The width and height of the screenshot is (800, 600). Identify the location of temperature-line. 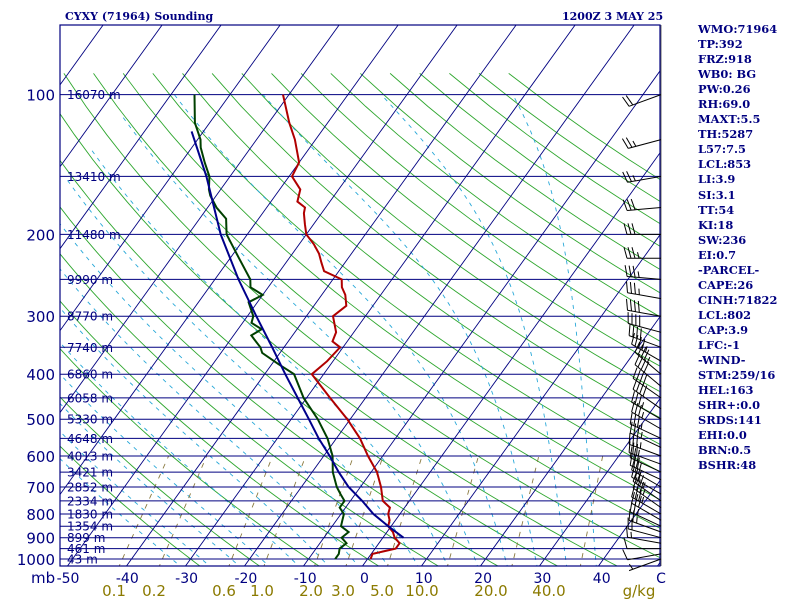
(341, 327).